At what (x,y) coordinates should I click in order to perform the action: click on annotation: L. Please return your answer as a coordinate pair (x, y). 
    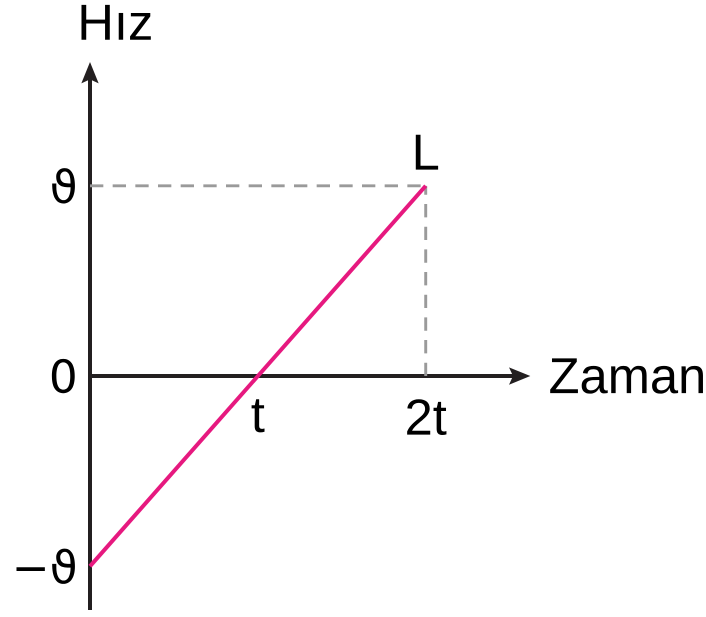
    Looking at the image, I should click on (427, 152).